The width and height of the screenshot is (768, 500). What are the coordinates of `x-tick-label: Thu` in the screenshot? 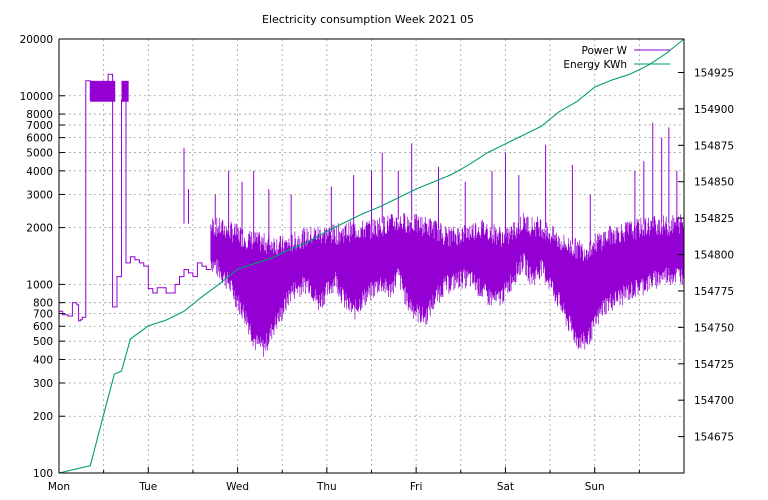 It's located at (326, 487).